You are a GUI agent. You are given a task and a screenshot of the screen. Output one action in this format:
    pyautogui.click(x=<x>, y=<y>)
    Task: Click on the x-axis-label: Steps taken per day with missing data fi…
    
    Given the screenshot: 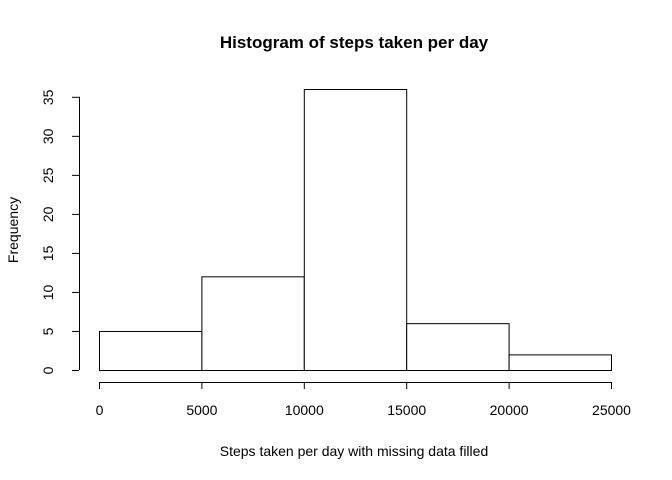 What is the action you would take?
    pyautogui.click(x=354, y=451)
    